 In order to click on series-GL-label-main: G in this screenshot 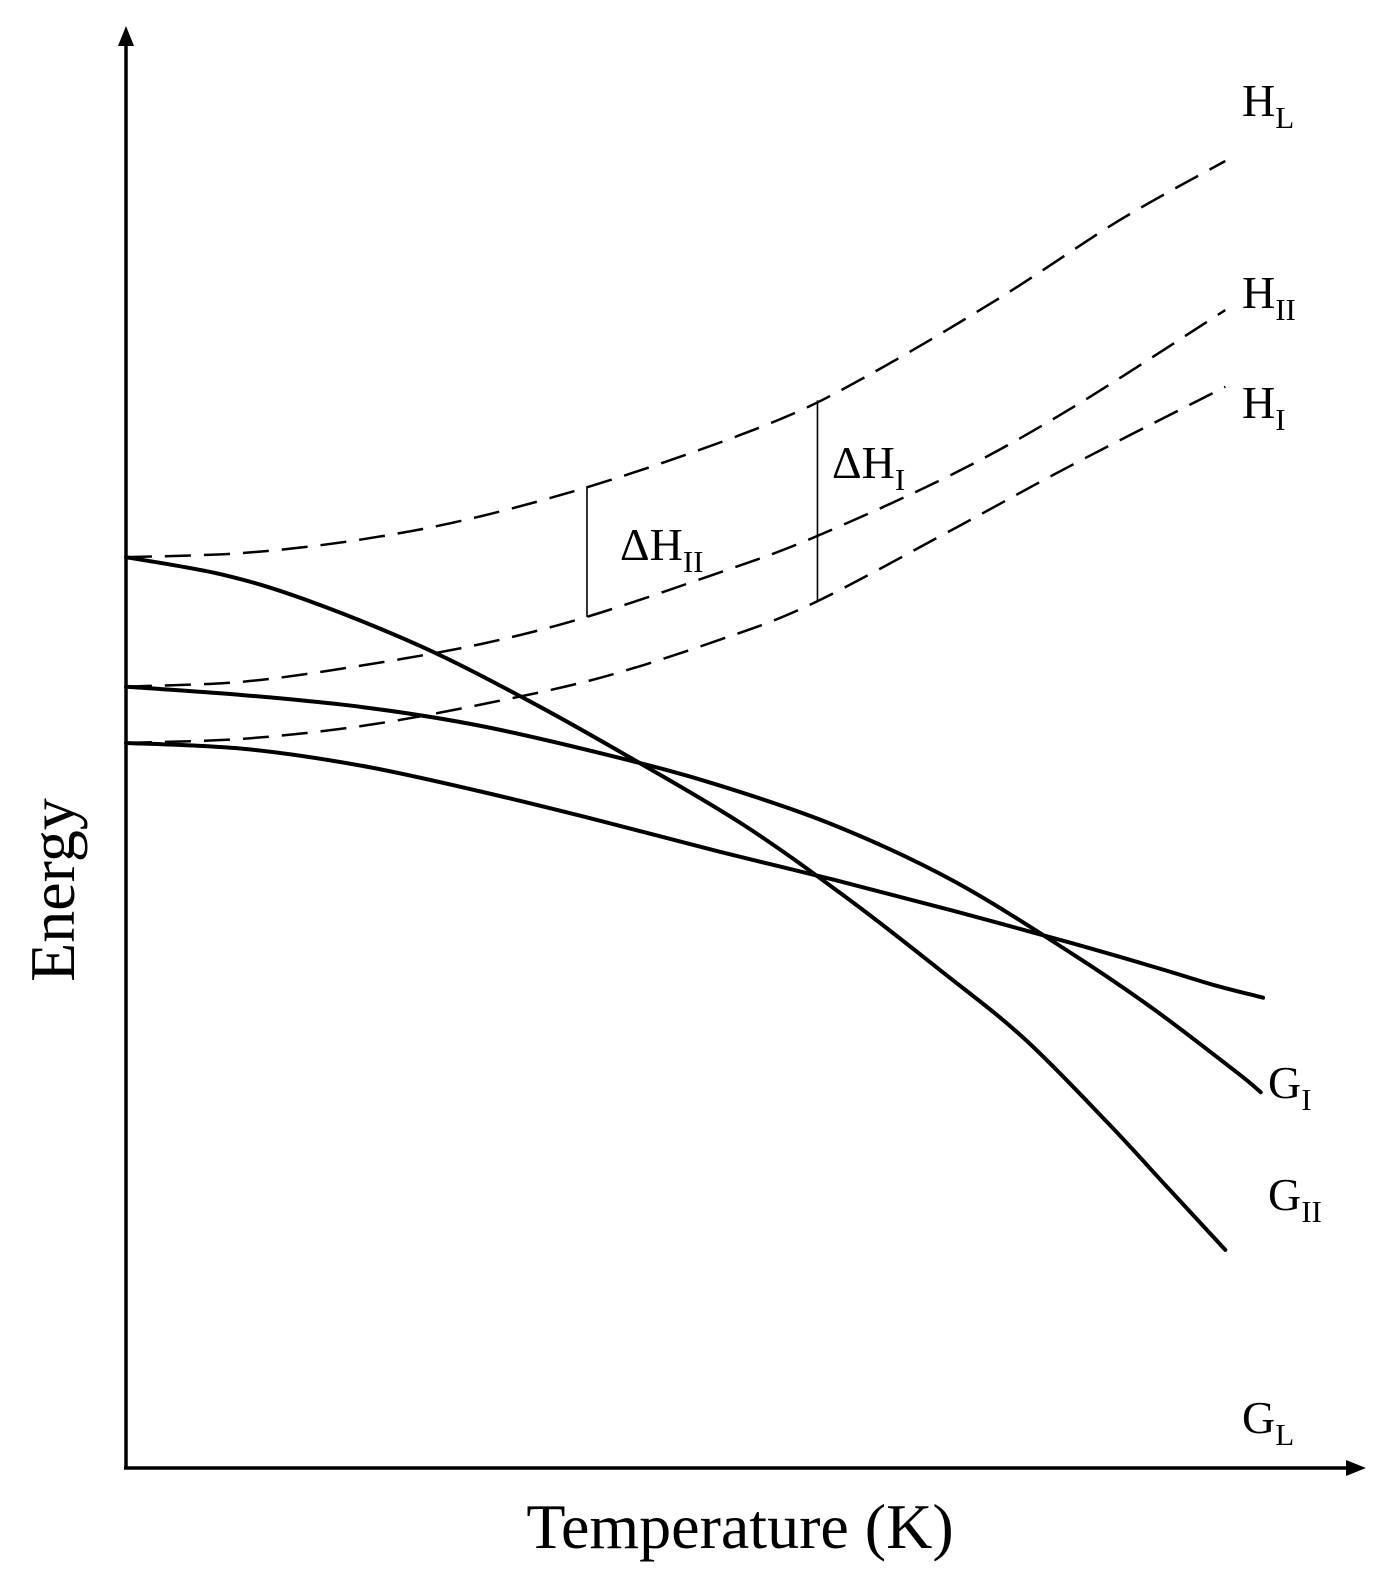, I will do `click(1258, 1417)`.